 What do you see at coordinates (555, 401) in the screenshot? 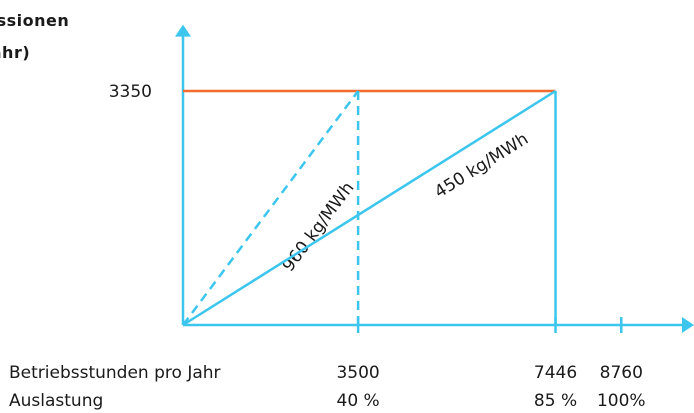
I see `utilization-label-7446: 85 %` at bounding box center [555, 401].